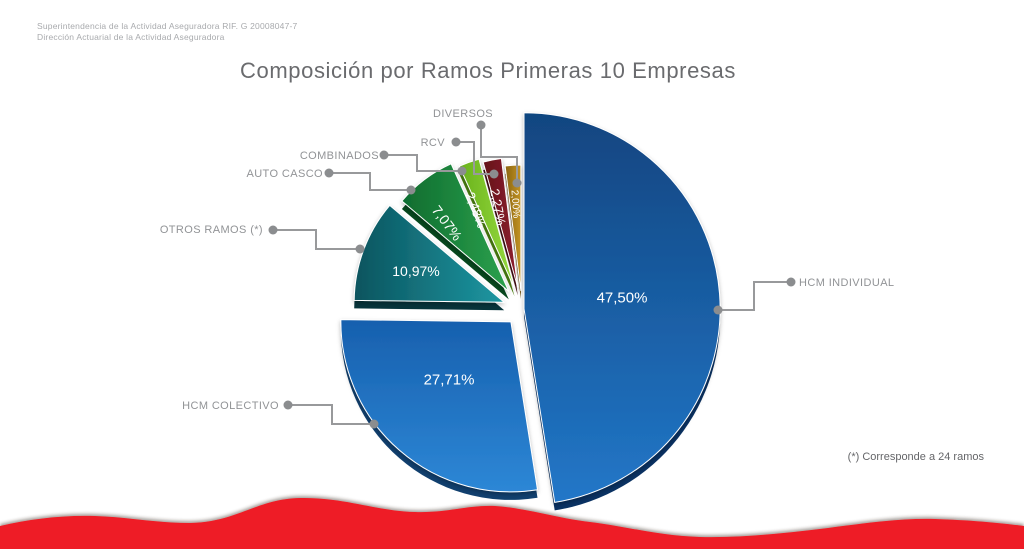 The image size is (1024, 549). Describe the element at coordinates (411, 190) in the screenshot. I see `callout-dot-auto-casco-slice` at that location.